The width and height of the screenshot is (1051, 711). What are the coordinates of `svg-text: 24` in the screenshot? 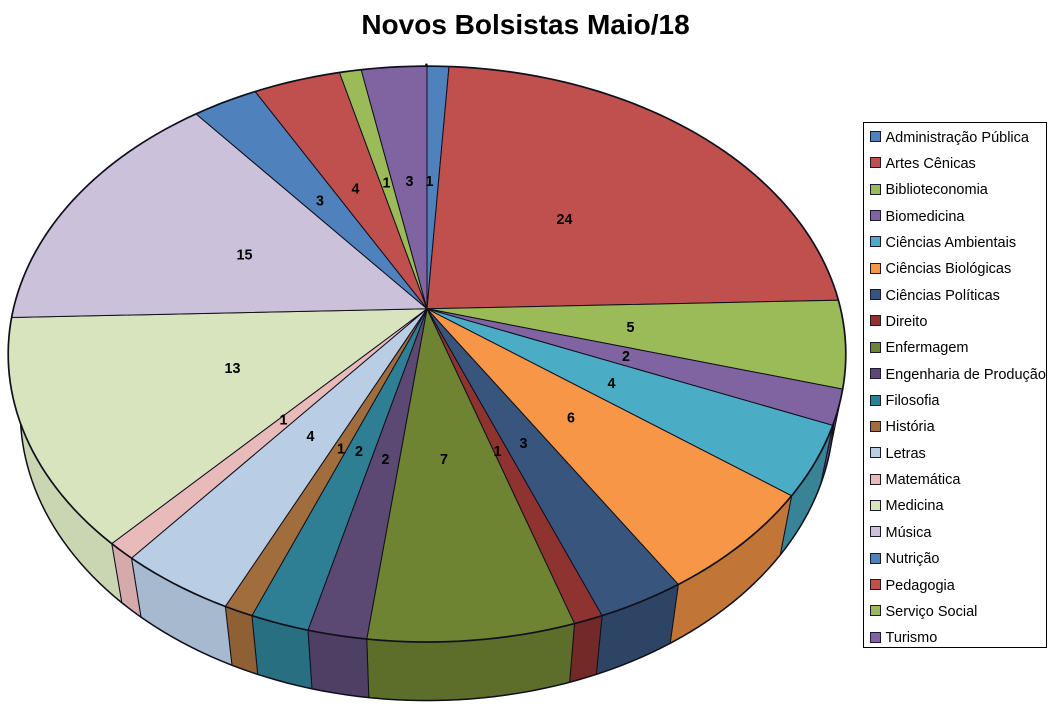 It's located at (565, 220).